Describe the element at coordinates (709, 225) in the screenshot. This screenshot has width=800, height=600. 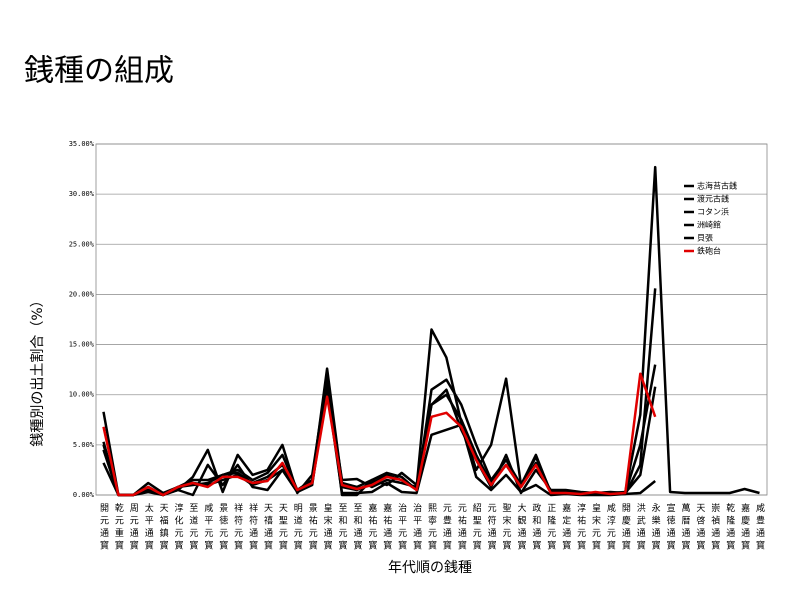
I see `legend-label: 洲崎館` at that location.